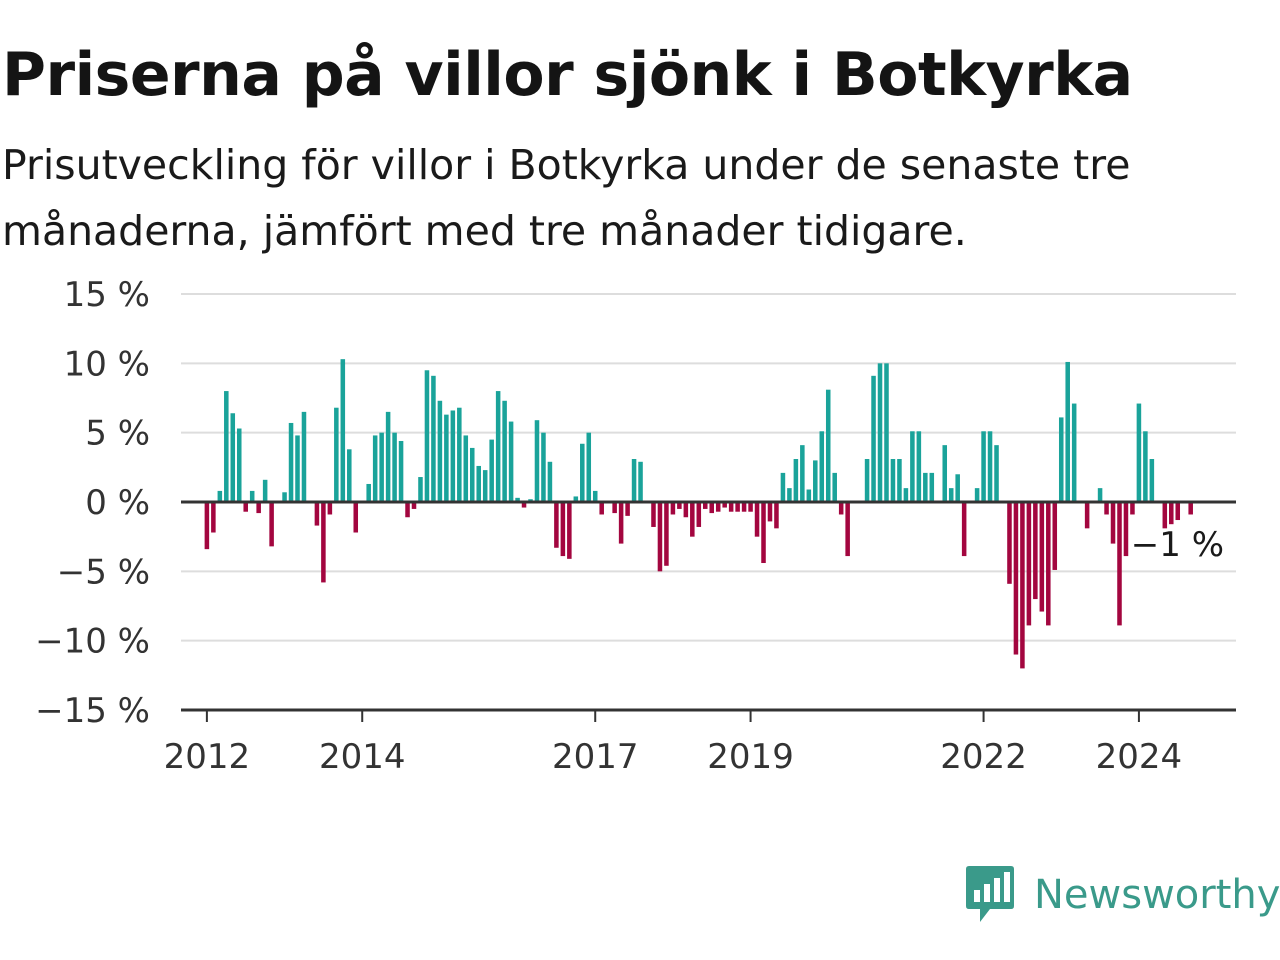 The width and height of the screenshot is (1280, 960). What do you see at coordinates (362, 757) in the screenshot?
I see `x-tick-label: 2014` at bounding box center [362, 757].